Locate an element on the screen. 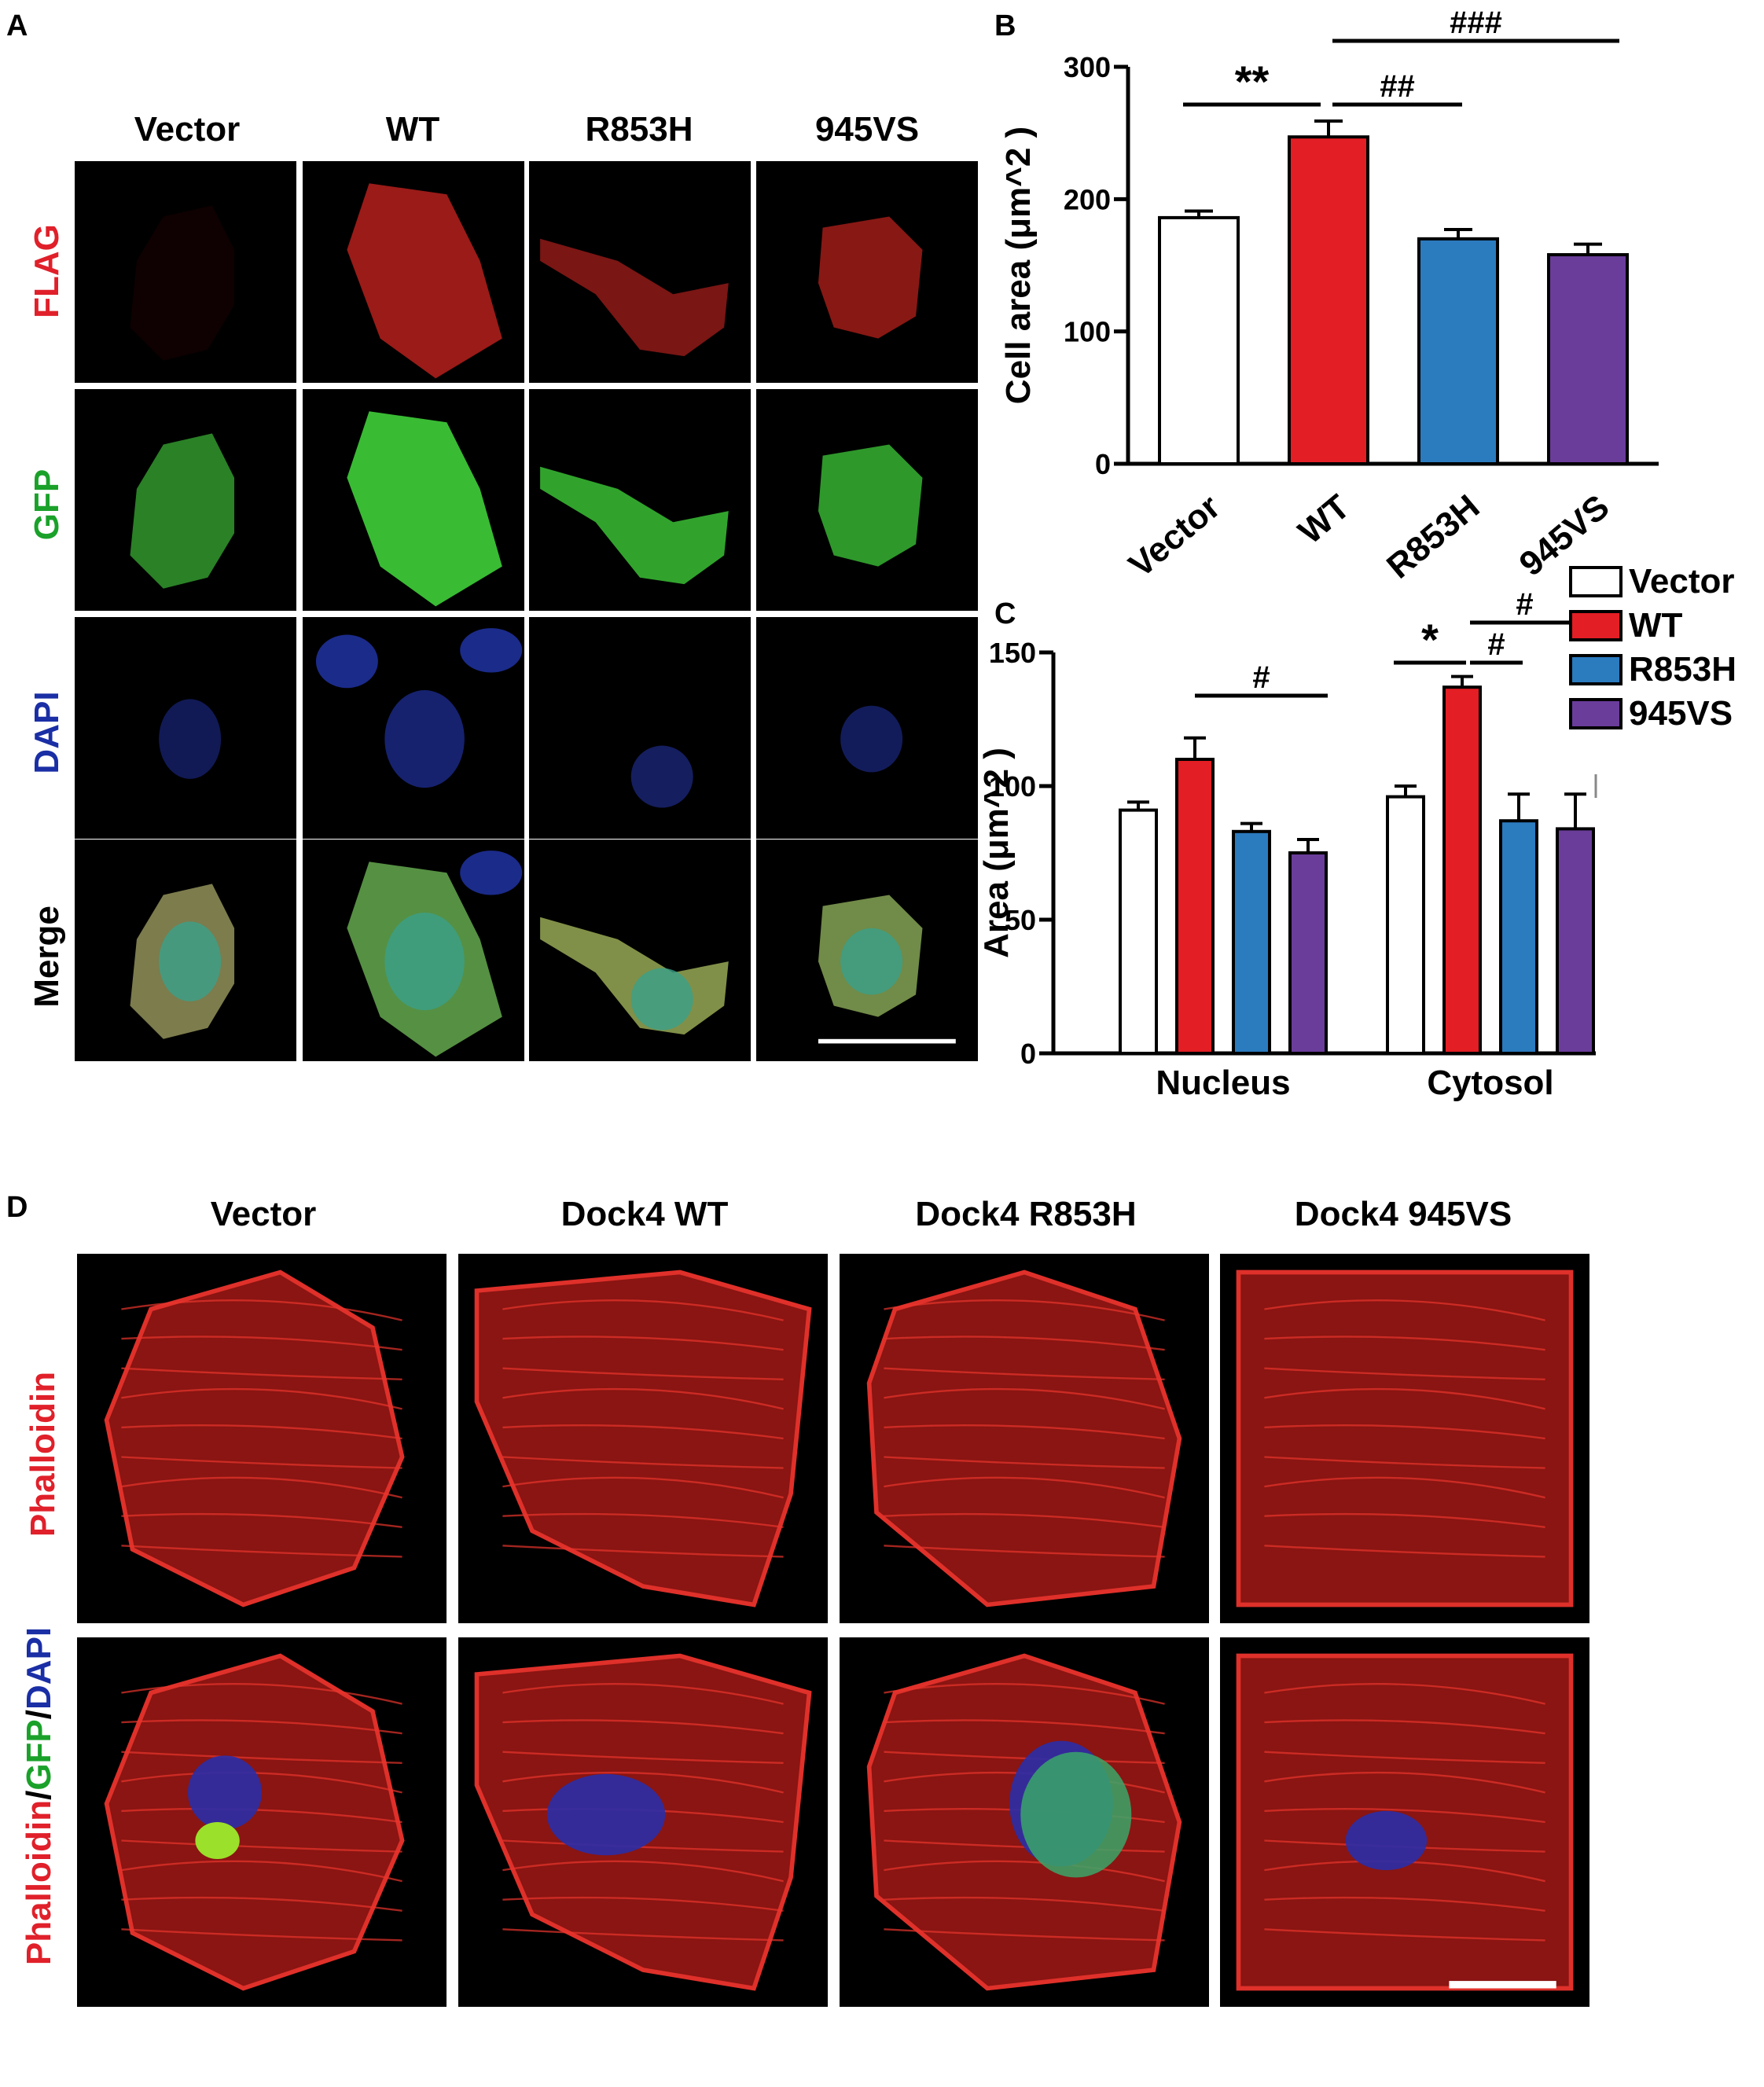 The width and height of the screenshot is (1764, 2087). panel-d-tile-phalloidin-dock4-wt is located at coordinates (643, 1439).